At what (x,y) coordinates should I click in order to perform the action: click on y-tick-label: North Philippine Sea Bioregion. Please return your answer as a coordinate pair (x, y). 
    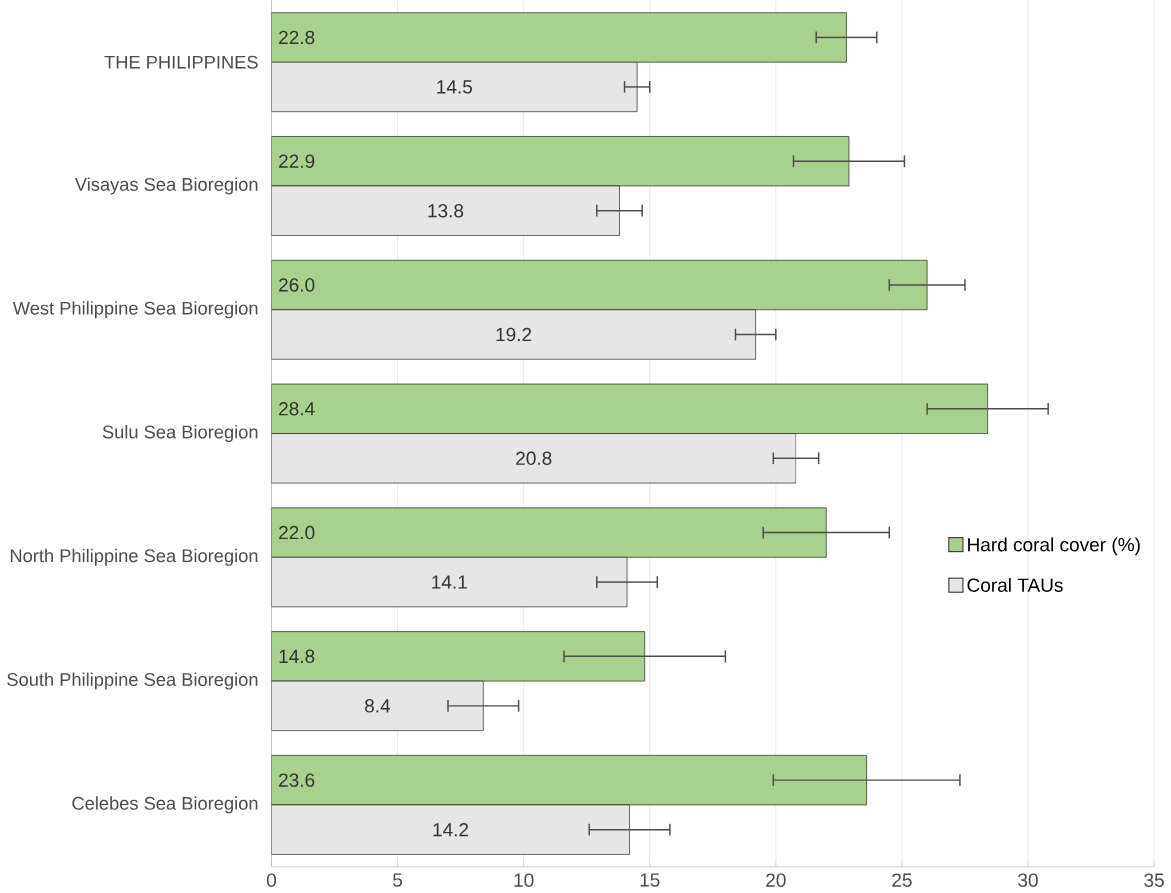
    Looking at the image, I should click on (134, 557).